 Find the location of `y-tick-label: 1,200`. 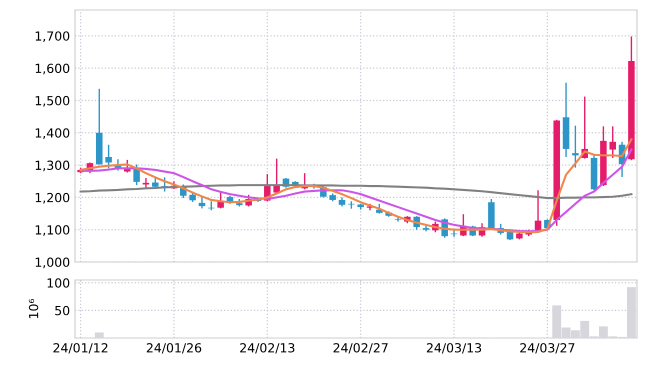

y-tick-label: 1,200 is located at coordinates (53, 198).